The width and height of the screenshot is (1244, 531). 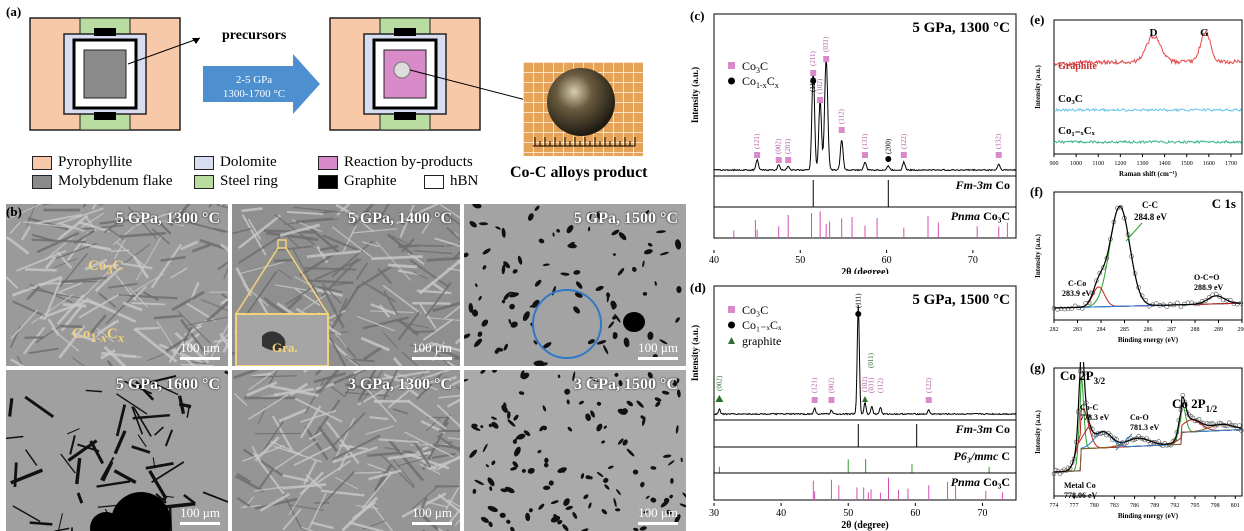 What do you see at coordinates (1101, 330) in the screenshot?
I see `x-tick-label: 284` at bounding box center [1101, 330].